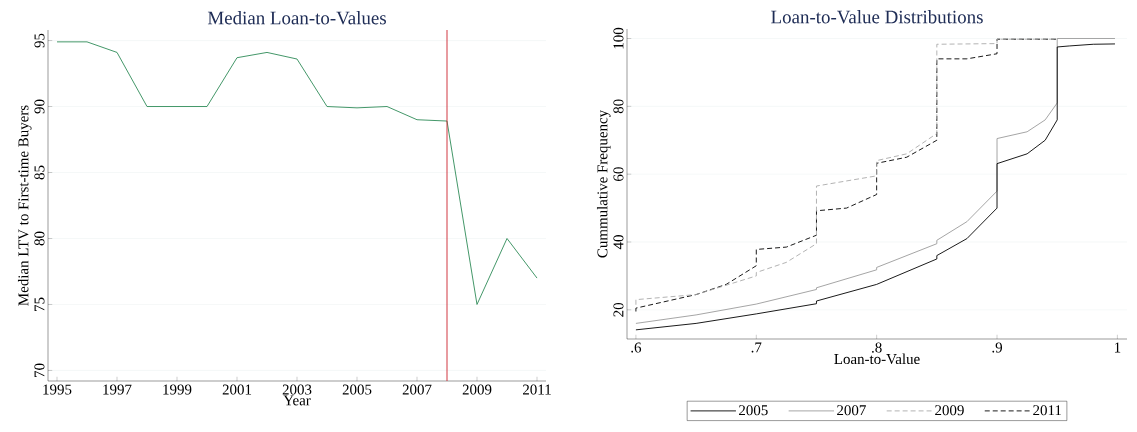 This screenshot has width=1137, height=432. What do you see at coordinates (417, 389) in the screenshot?
I see `x-tick-label: 2007` at bounding box center [417, 389].